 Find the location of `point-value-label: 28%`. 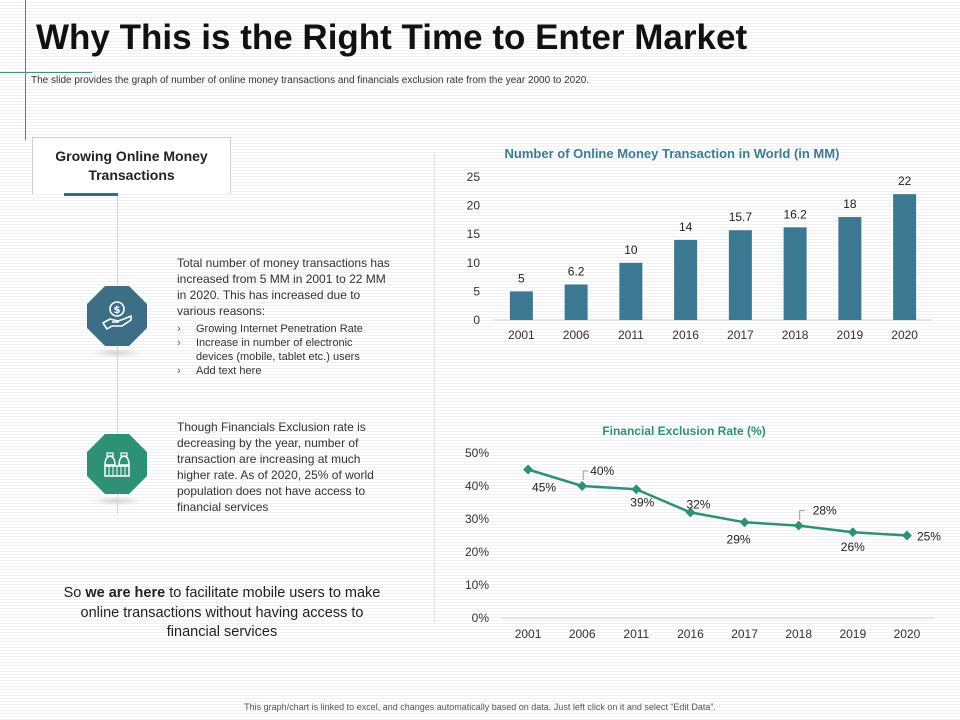

point-value-label: 28% is located at coordinates (825, 511).